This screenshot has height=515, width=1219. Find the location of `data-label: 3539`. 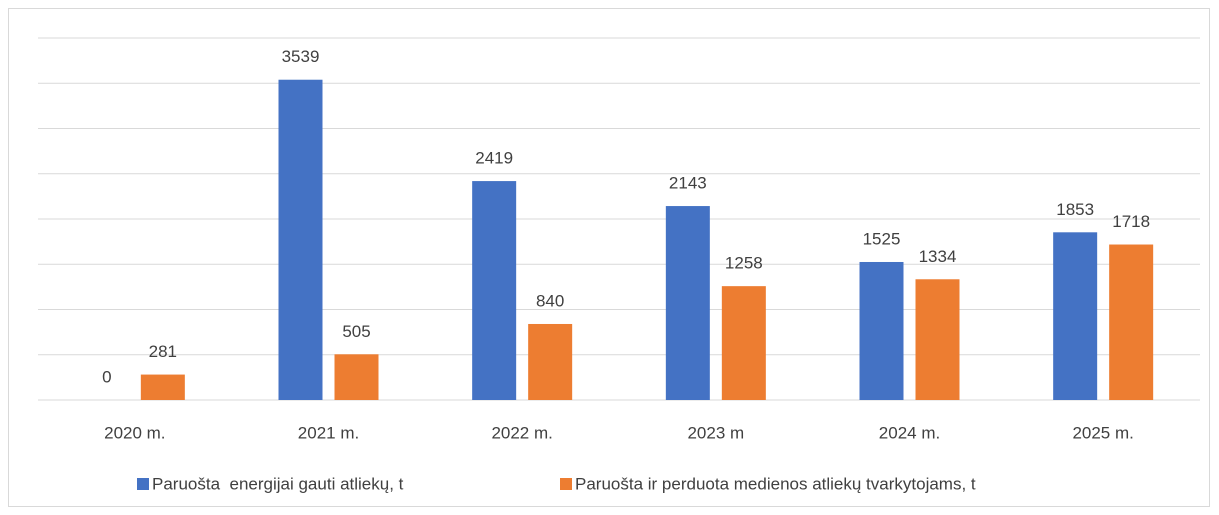

data-label: 3539 is located at coordinates (301, 56).